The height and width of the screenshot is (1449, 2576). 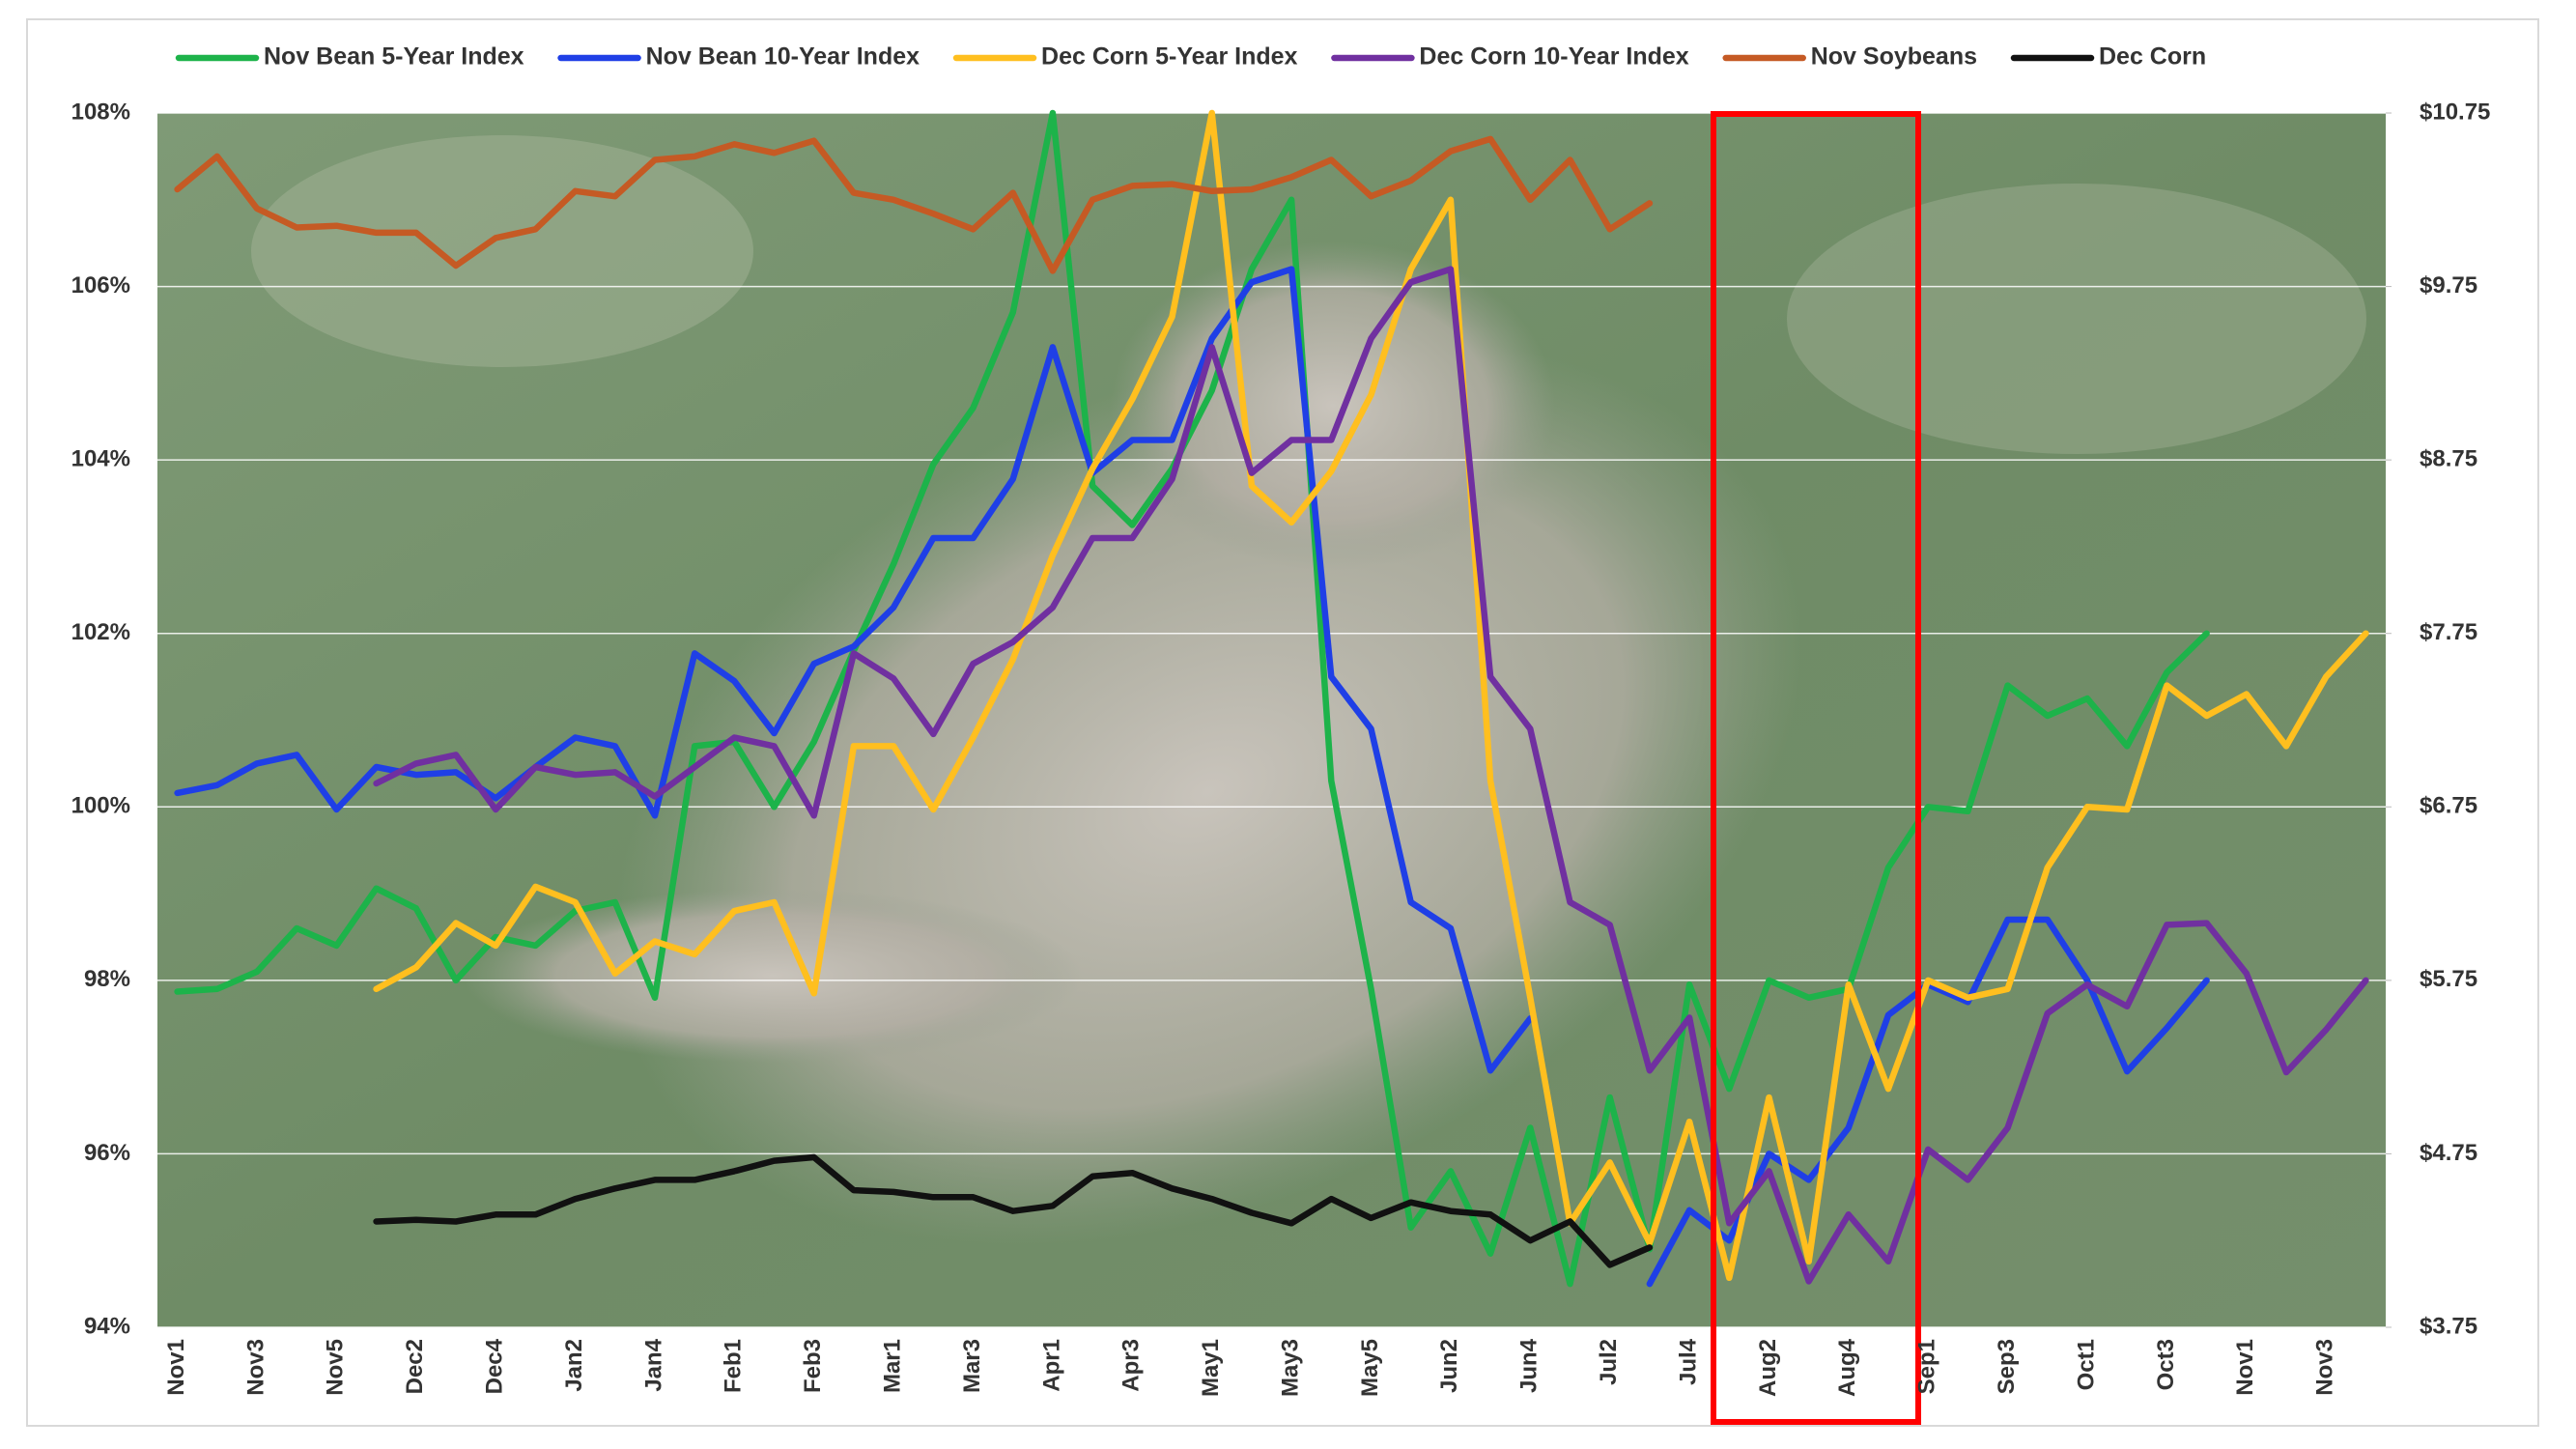 I want to click on y2-tick-label: $10.75, so click(x=2455, y=112).